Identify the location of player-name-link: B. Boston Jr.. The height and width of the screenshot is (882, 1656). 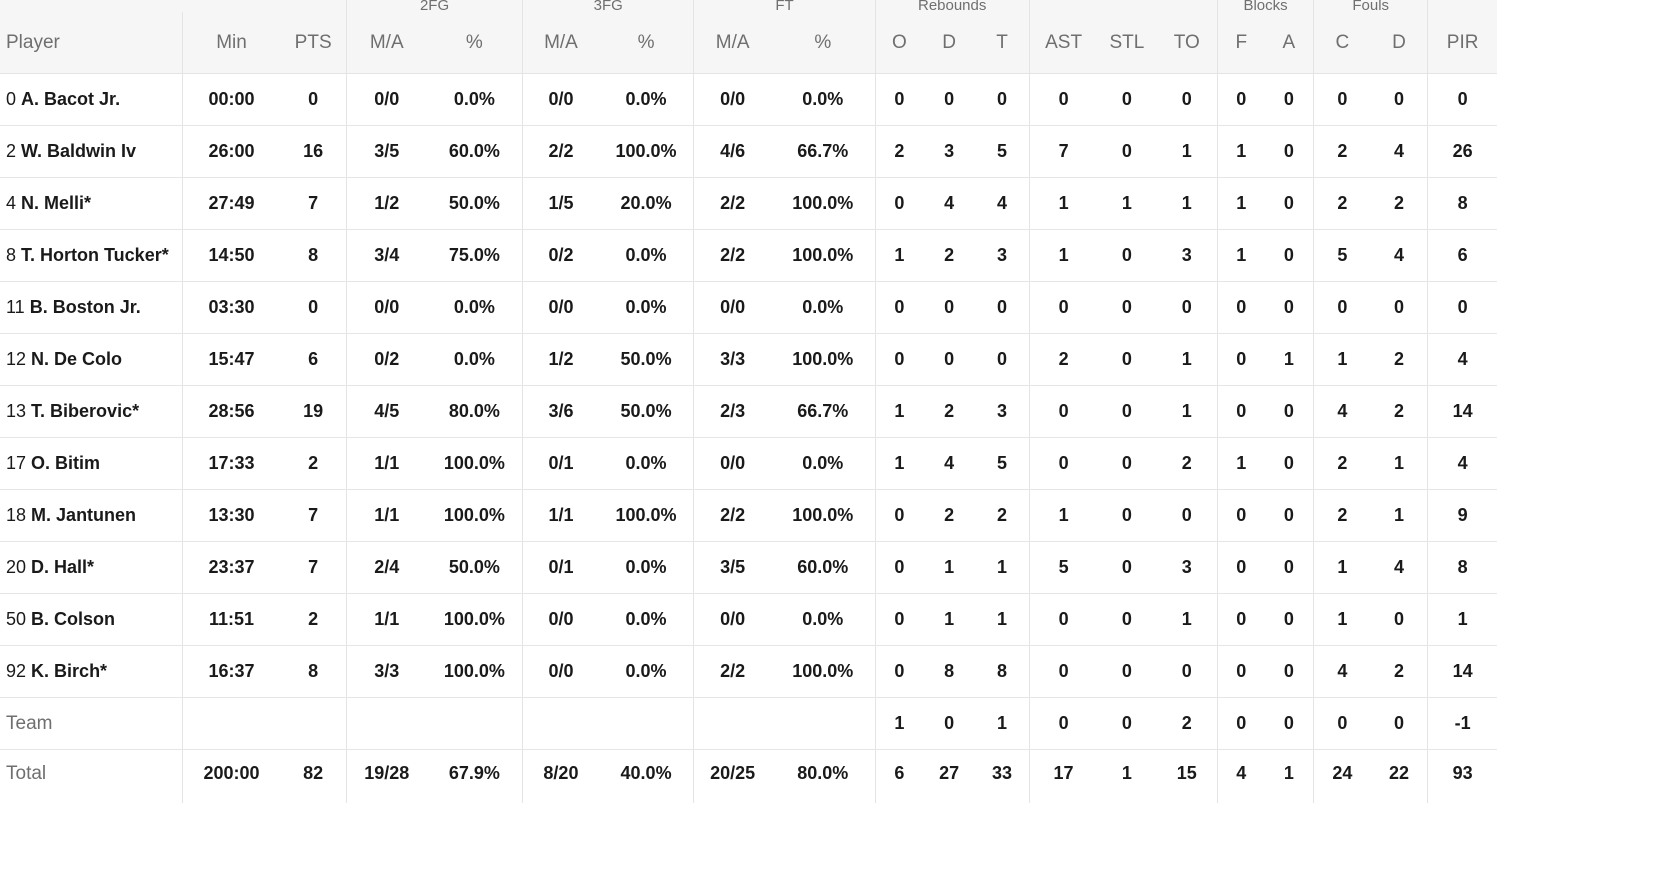
(85, 307).